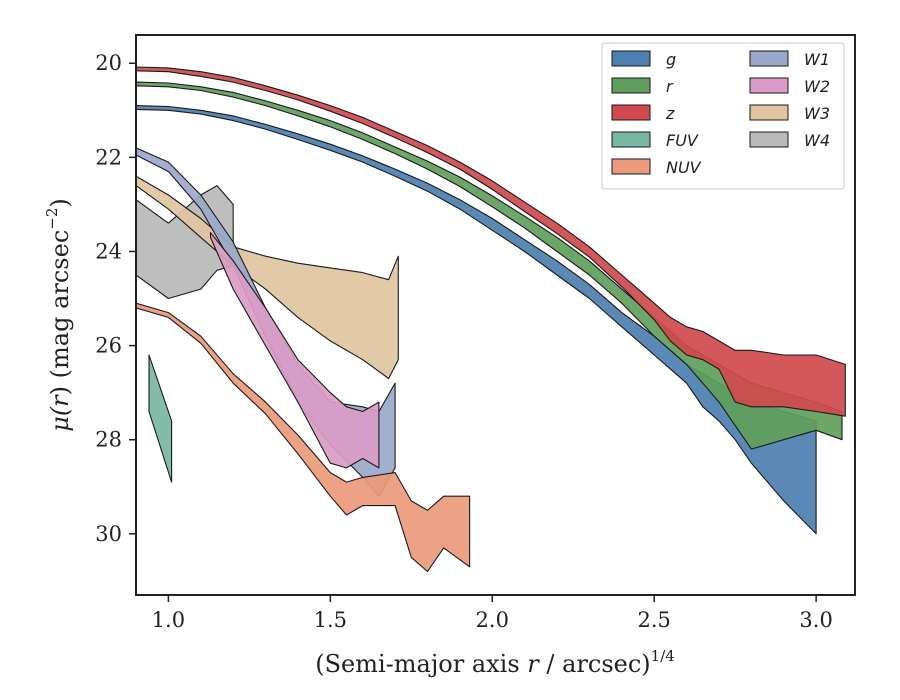  Describe the element at coordinates (58, 315) in the screenshot. I see `y-axis-title: μ(r) (mag arcsec−2)` at that location.